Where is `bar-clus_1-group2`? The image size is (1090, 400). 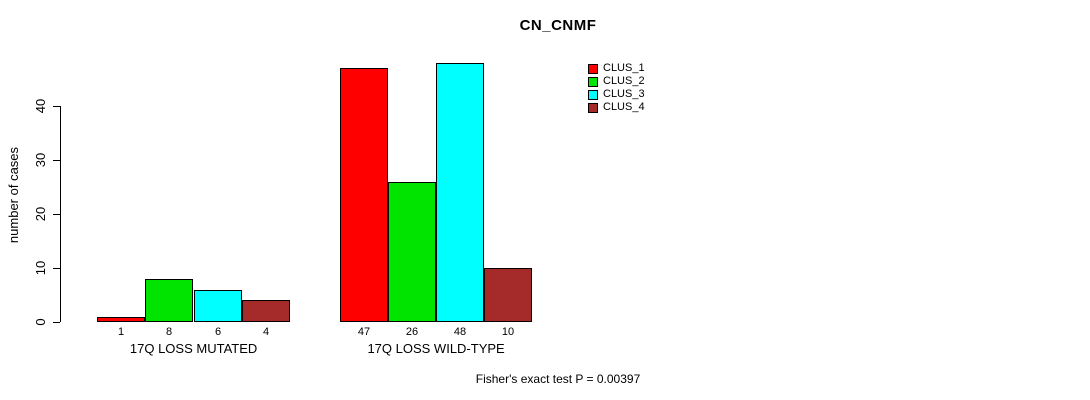
bar-clus_1-group2 is located at coordinates (364, 195).